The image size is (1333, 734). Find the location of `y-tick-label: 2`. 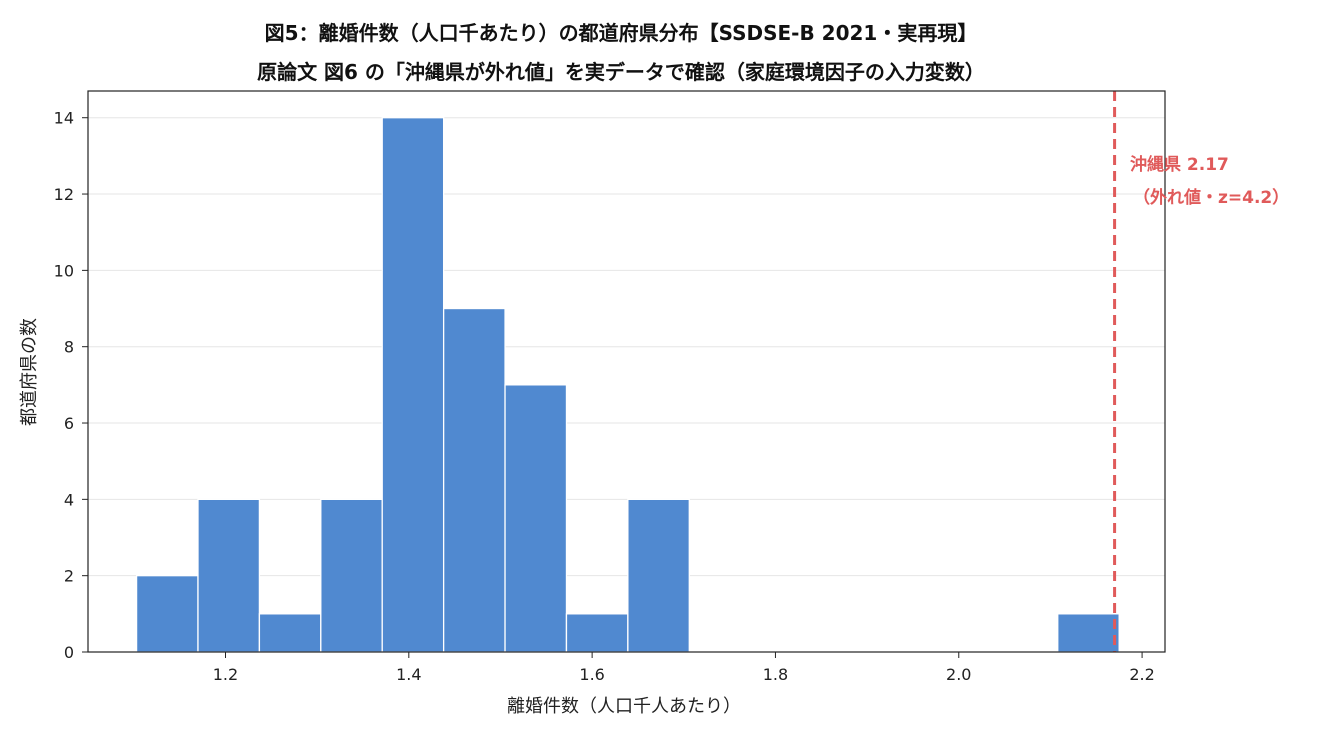

y-tick-label: 2 is located at coordinates (69, 576).